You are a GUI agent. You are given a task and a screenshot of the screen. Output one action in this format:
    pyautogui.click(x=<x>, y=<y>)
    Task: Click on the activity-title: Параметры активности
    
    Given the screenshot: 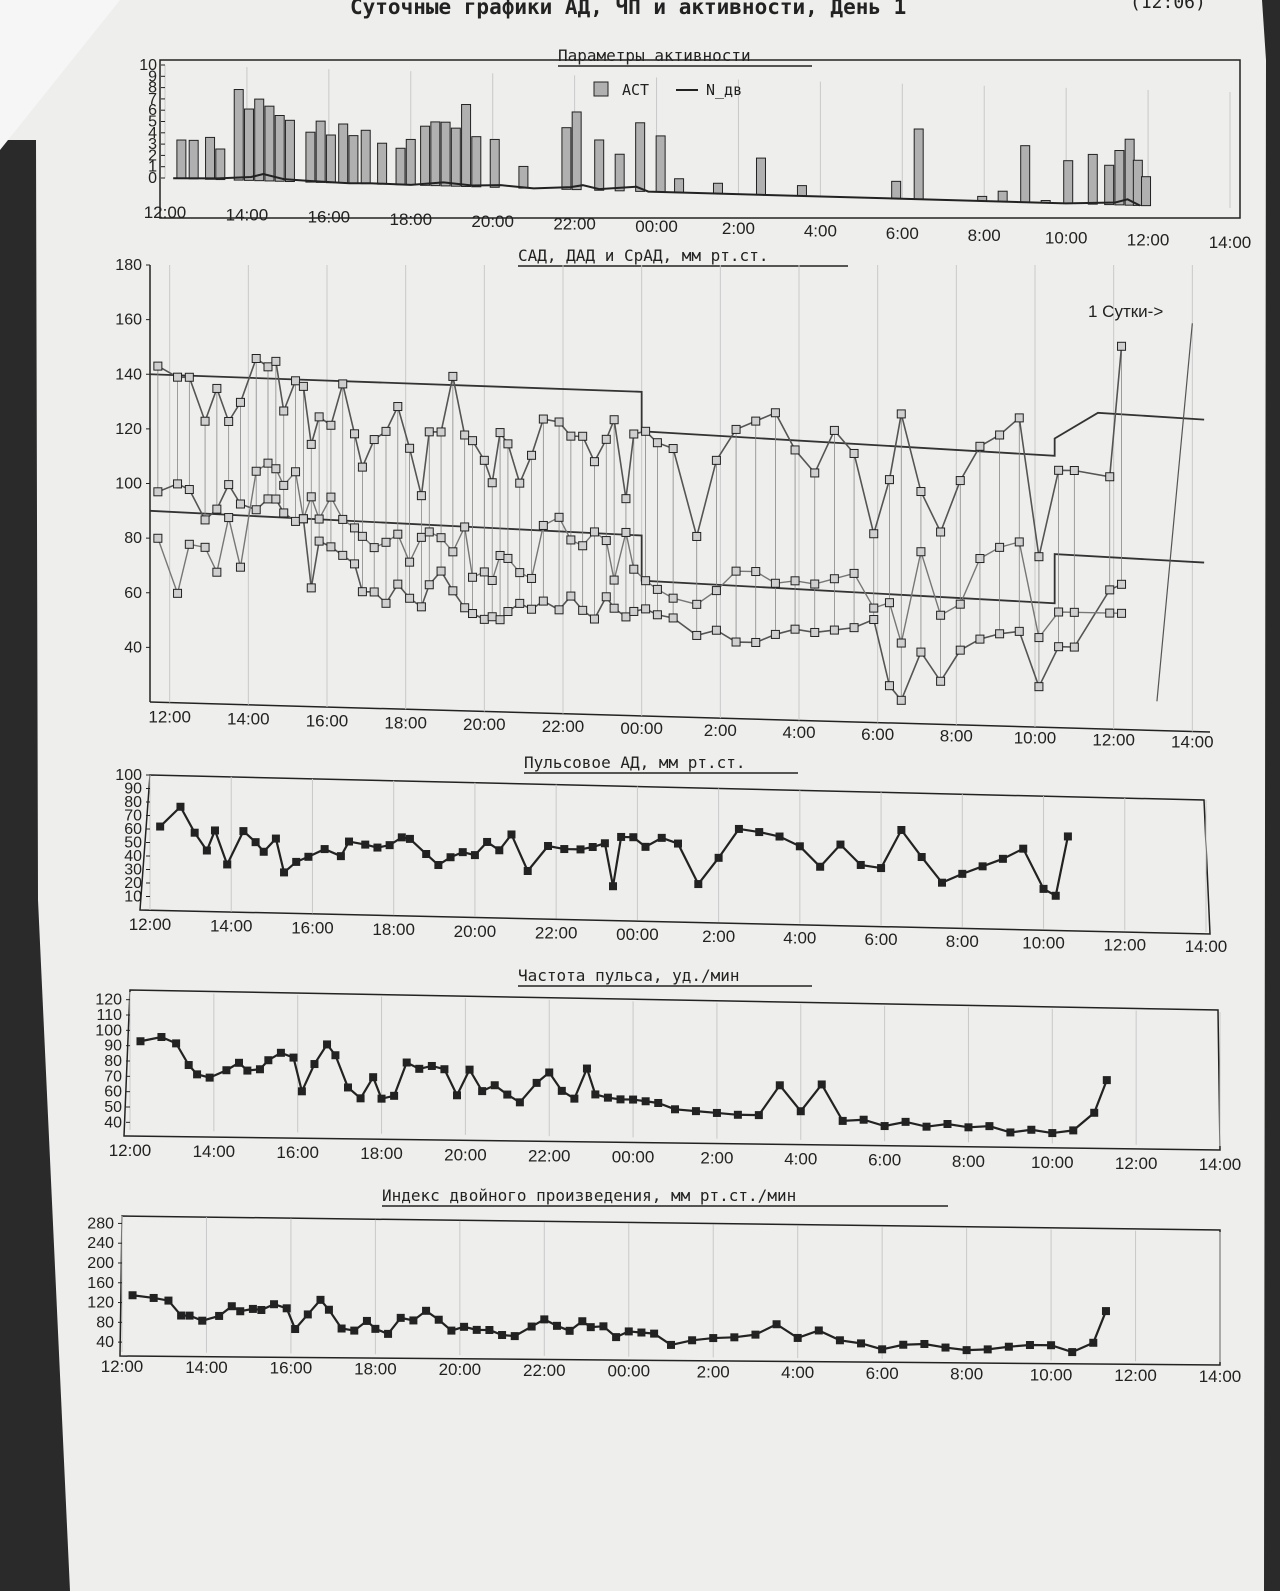 What is the action you would take?
    pyautogui.click(x=654, y=55)
    